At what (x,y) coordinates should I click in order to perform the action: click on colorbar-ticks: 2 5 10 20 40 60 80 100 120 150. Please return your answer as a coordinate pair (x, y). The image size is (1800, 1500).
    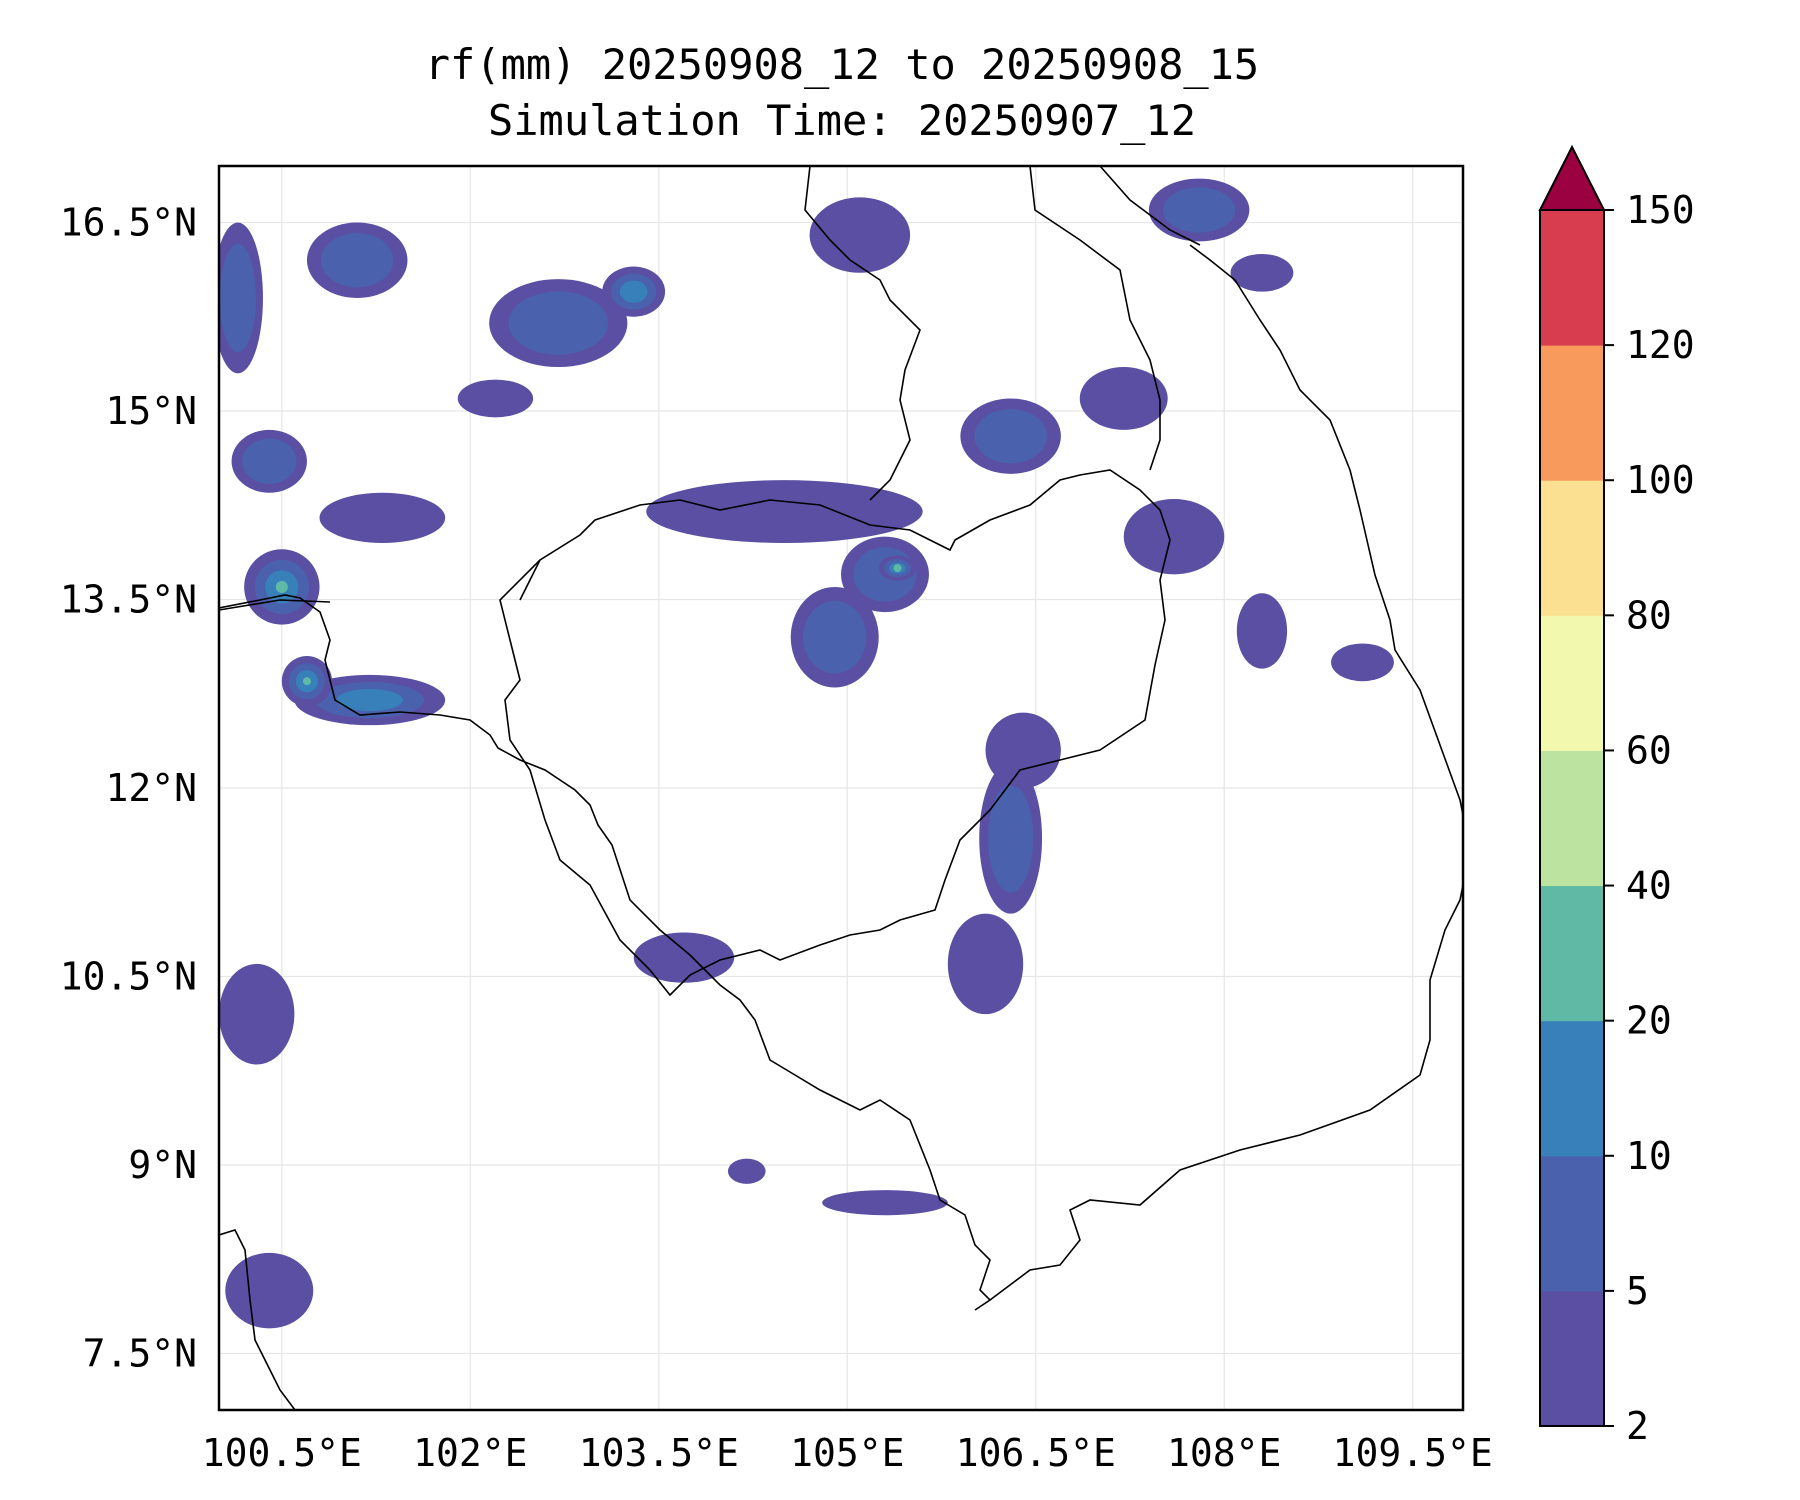
    Looking at the image, I should click on (1649, 818).